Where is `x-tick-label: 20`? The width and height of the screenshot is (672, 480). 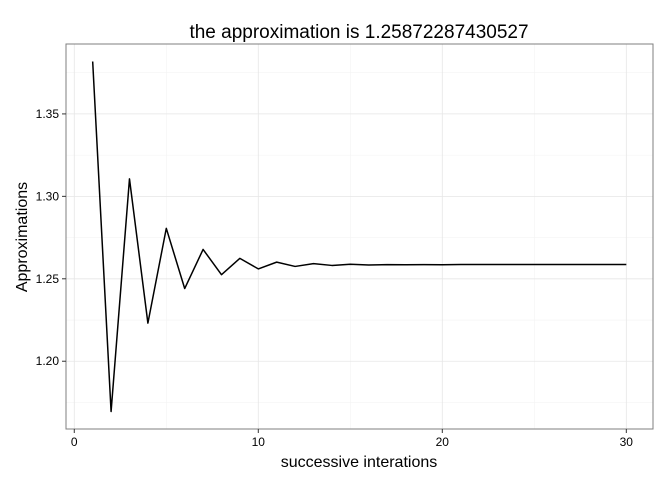 x-tick-label: 20 is located at coordinates (443, 442).